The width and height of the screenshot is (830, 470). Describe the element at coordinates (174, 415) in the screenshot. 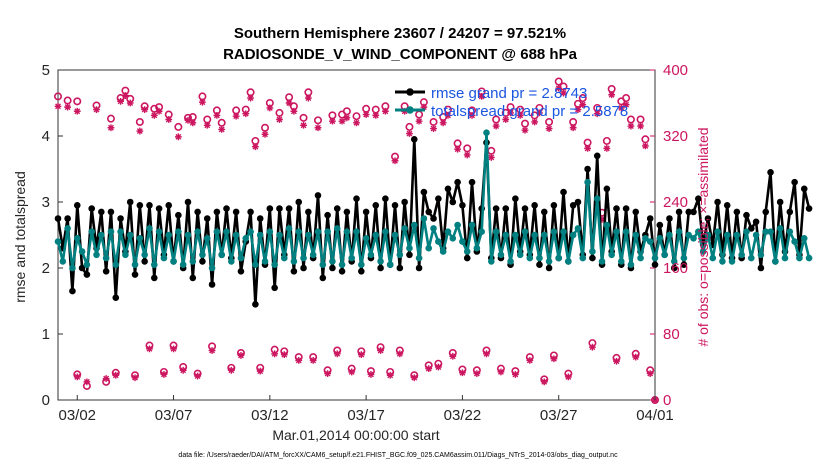

I see `x-tick-label: 03/07` at that location.